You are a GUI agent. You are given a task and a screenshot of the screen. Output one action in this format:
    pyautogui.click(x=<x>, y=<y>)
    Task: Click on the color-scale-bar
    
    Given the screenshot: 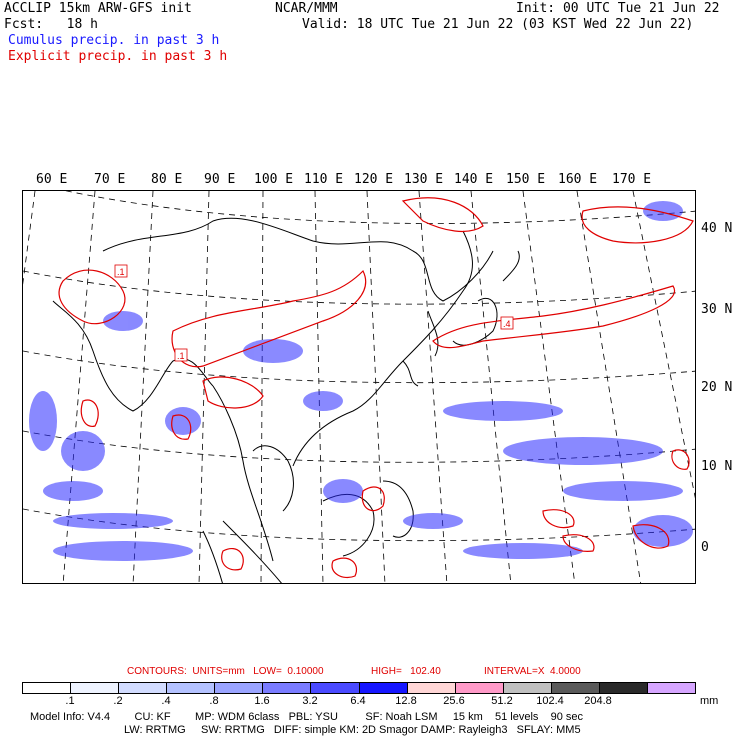 What is the action you would take?
    pyautogui.click(x=359, y=688)
    